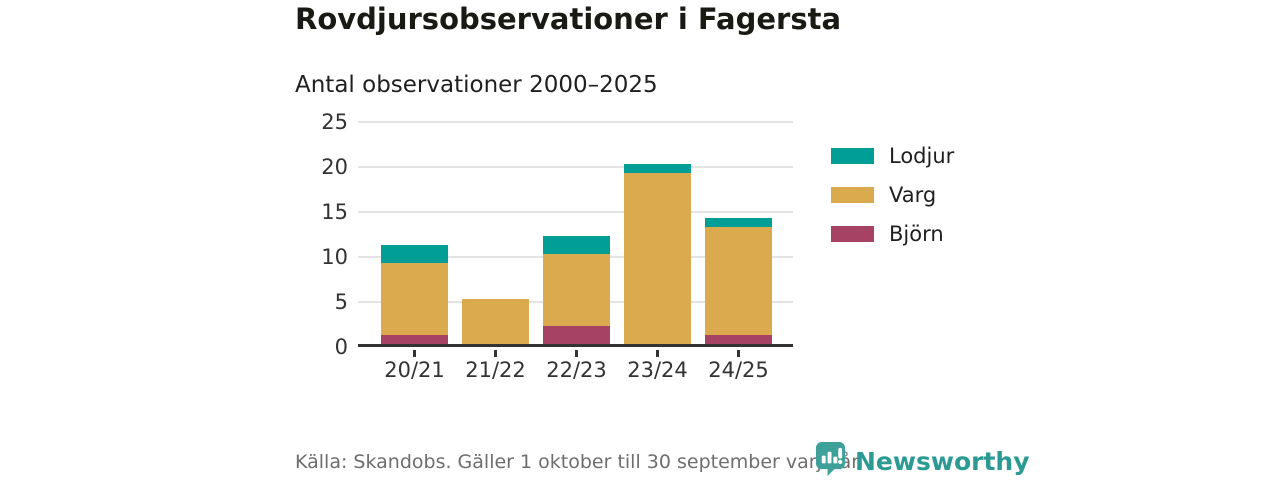  I want to click on x-tick-24/25, so click(738, 353).